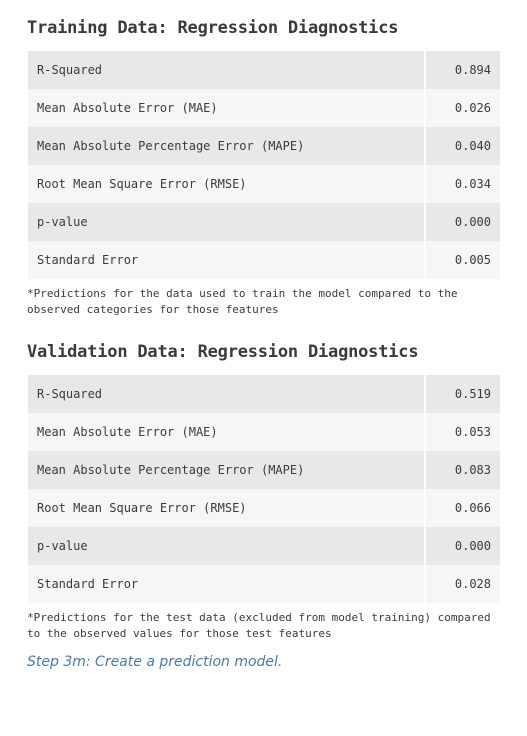  What do you see at coordinates (155, 662) in the screenshot?
I see `step-caption: Step 3m: Create a prediction model.` at bounding box center [155, 662].